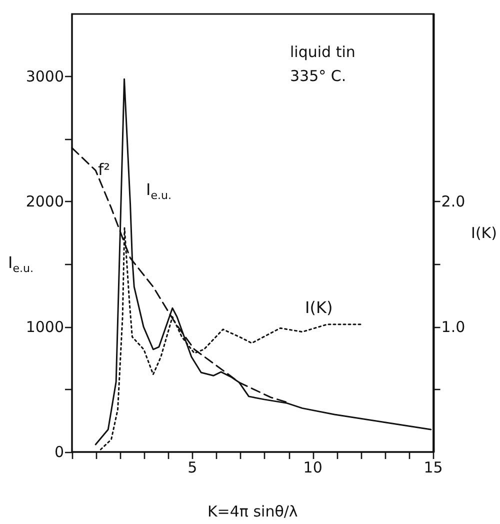 Image resolution: width=500 pixels, height=524 pixels. I want to click on annotation: I(K), so click(319, 307).